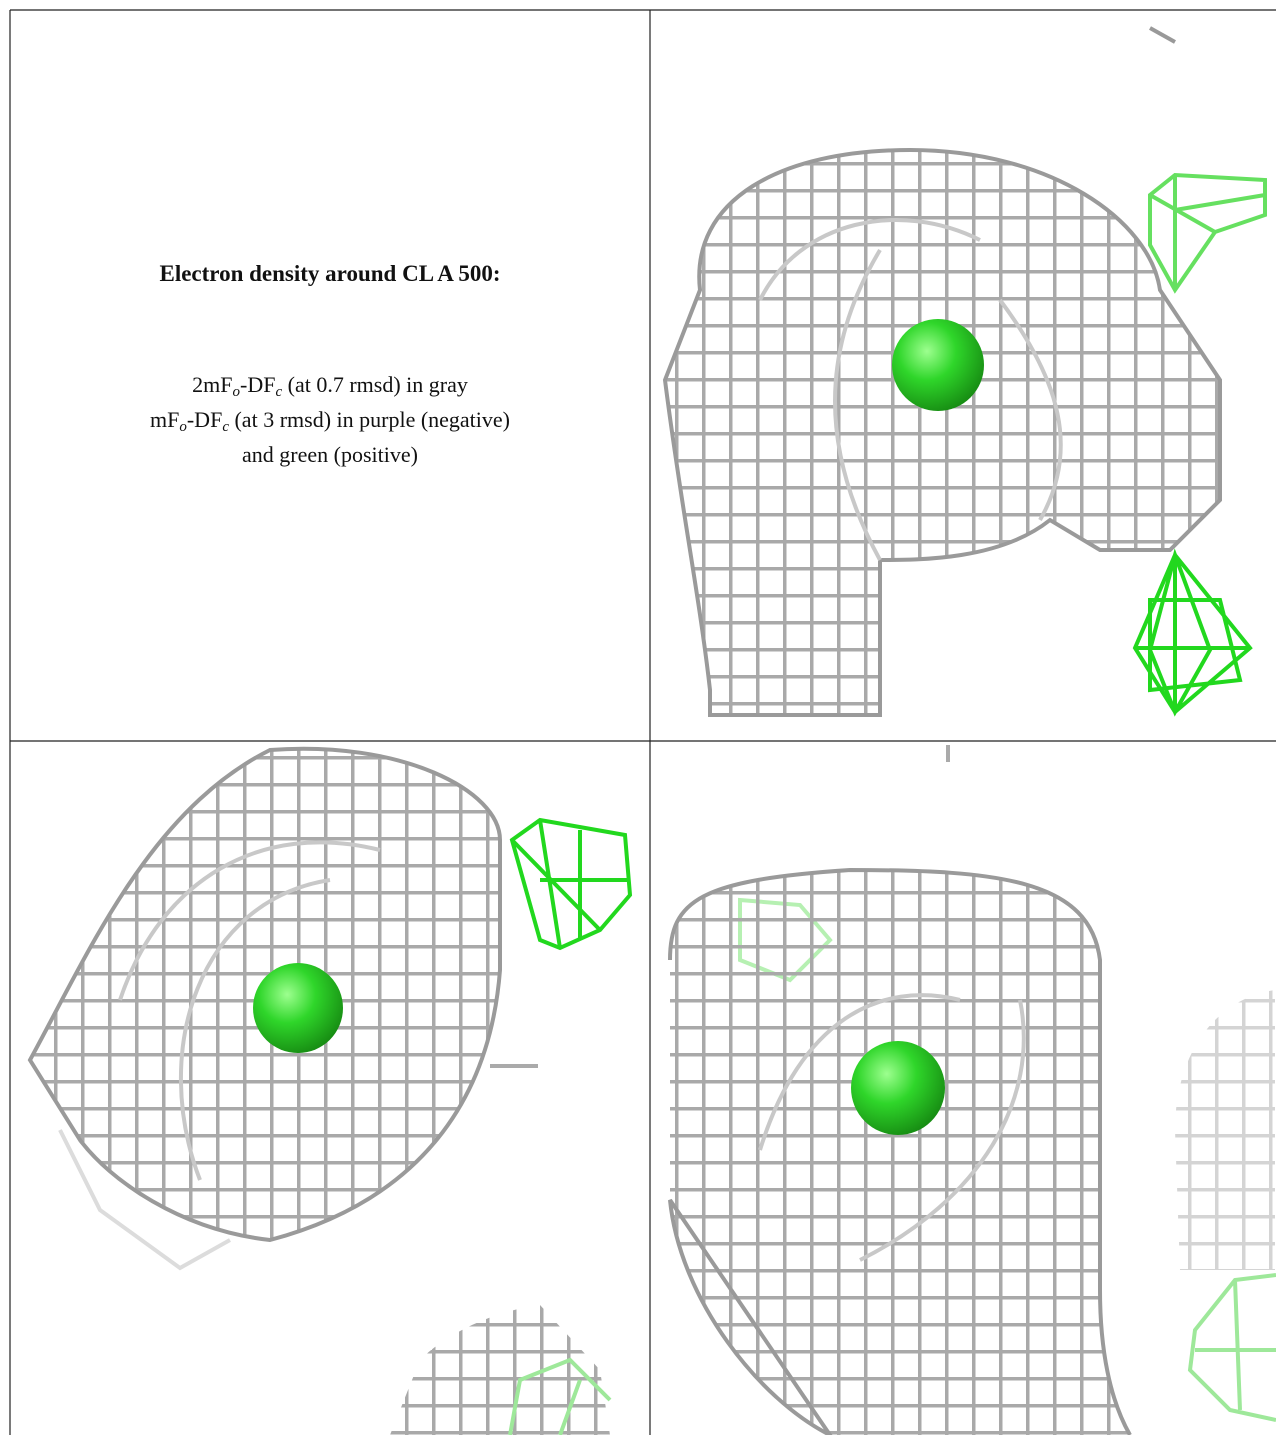  What do you see at coordinates (165, 419) in the screenshot?
I see `caption-text: mF` at bounding box center [165, 419].